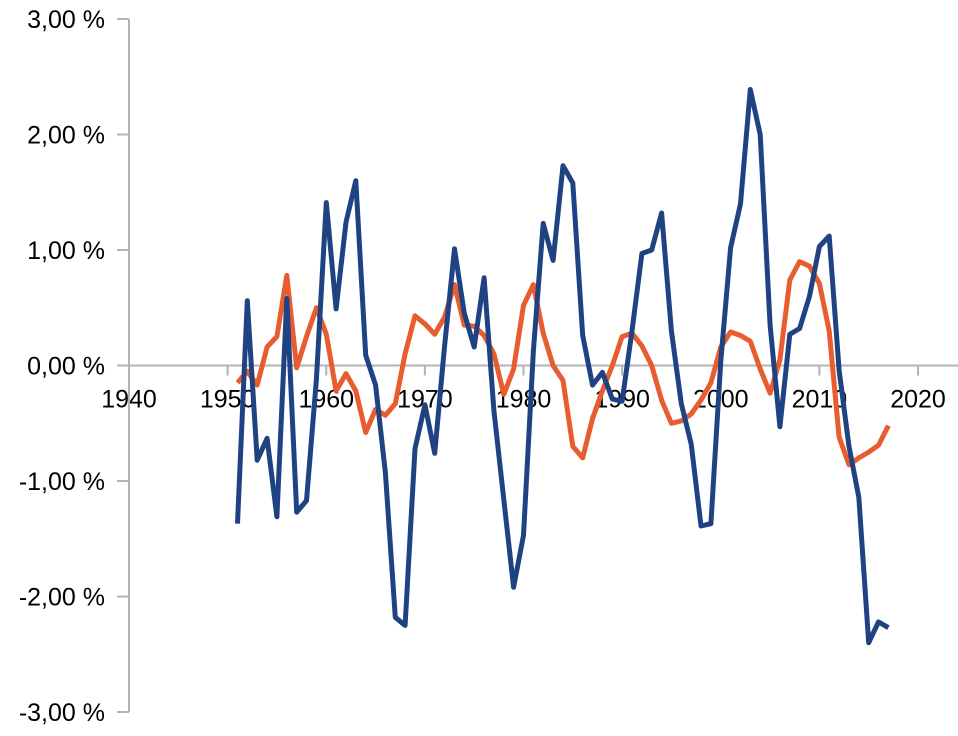 The height and width of the screenshot is (736, 958). What do you see at coordinates (62, 713) in the screenshot?
I see `y-tick-label: -3,00 %` at bounding box center [62, 713].